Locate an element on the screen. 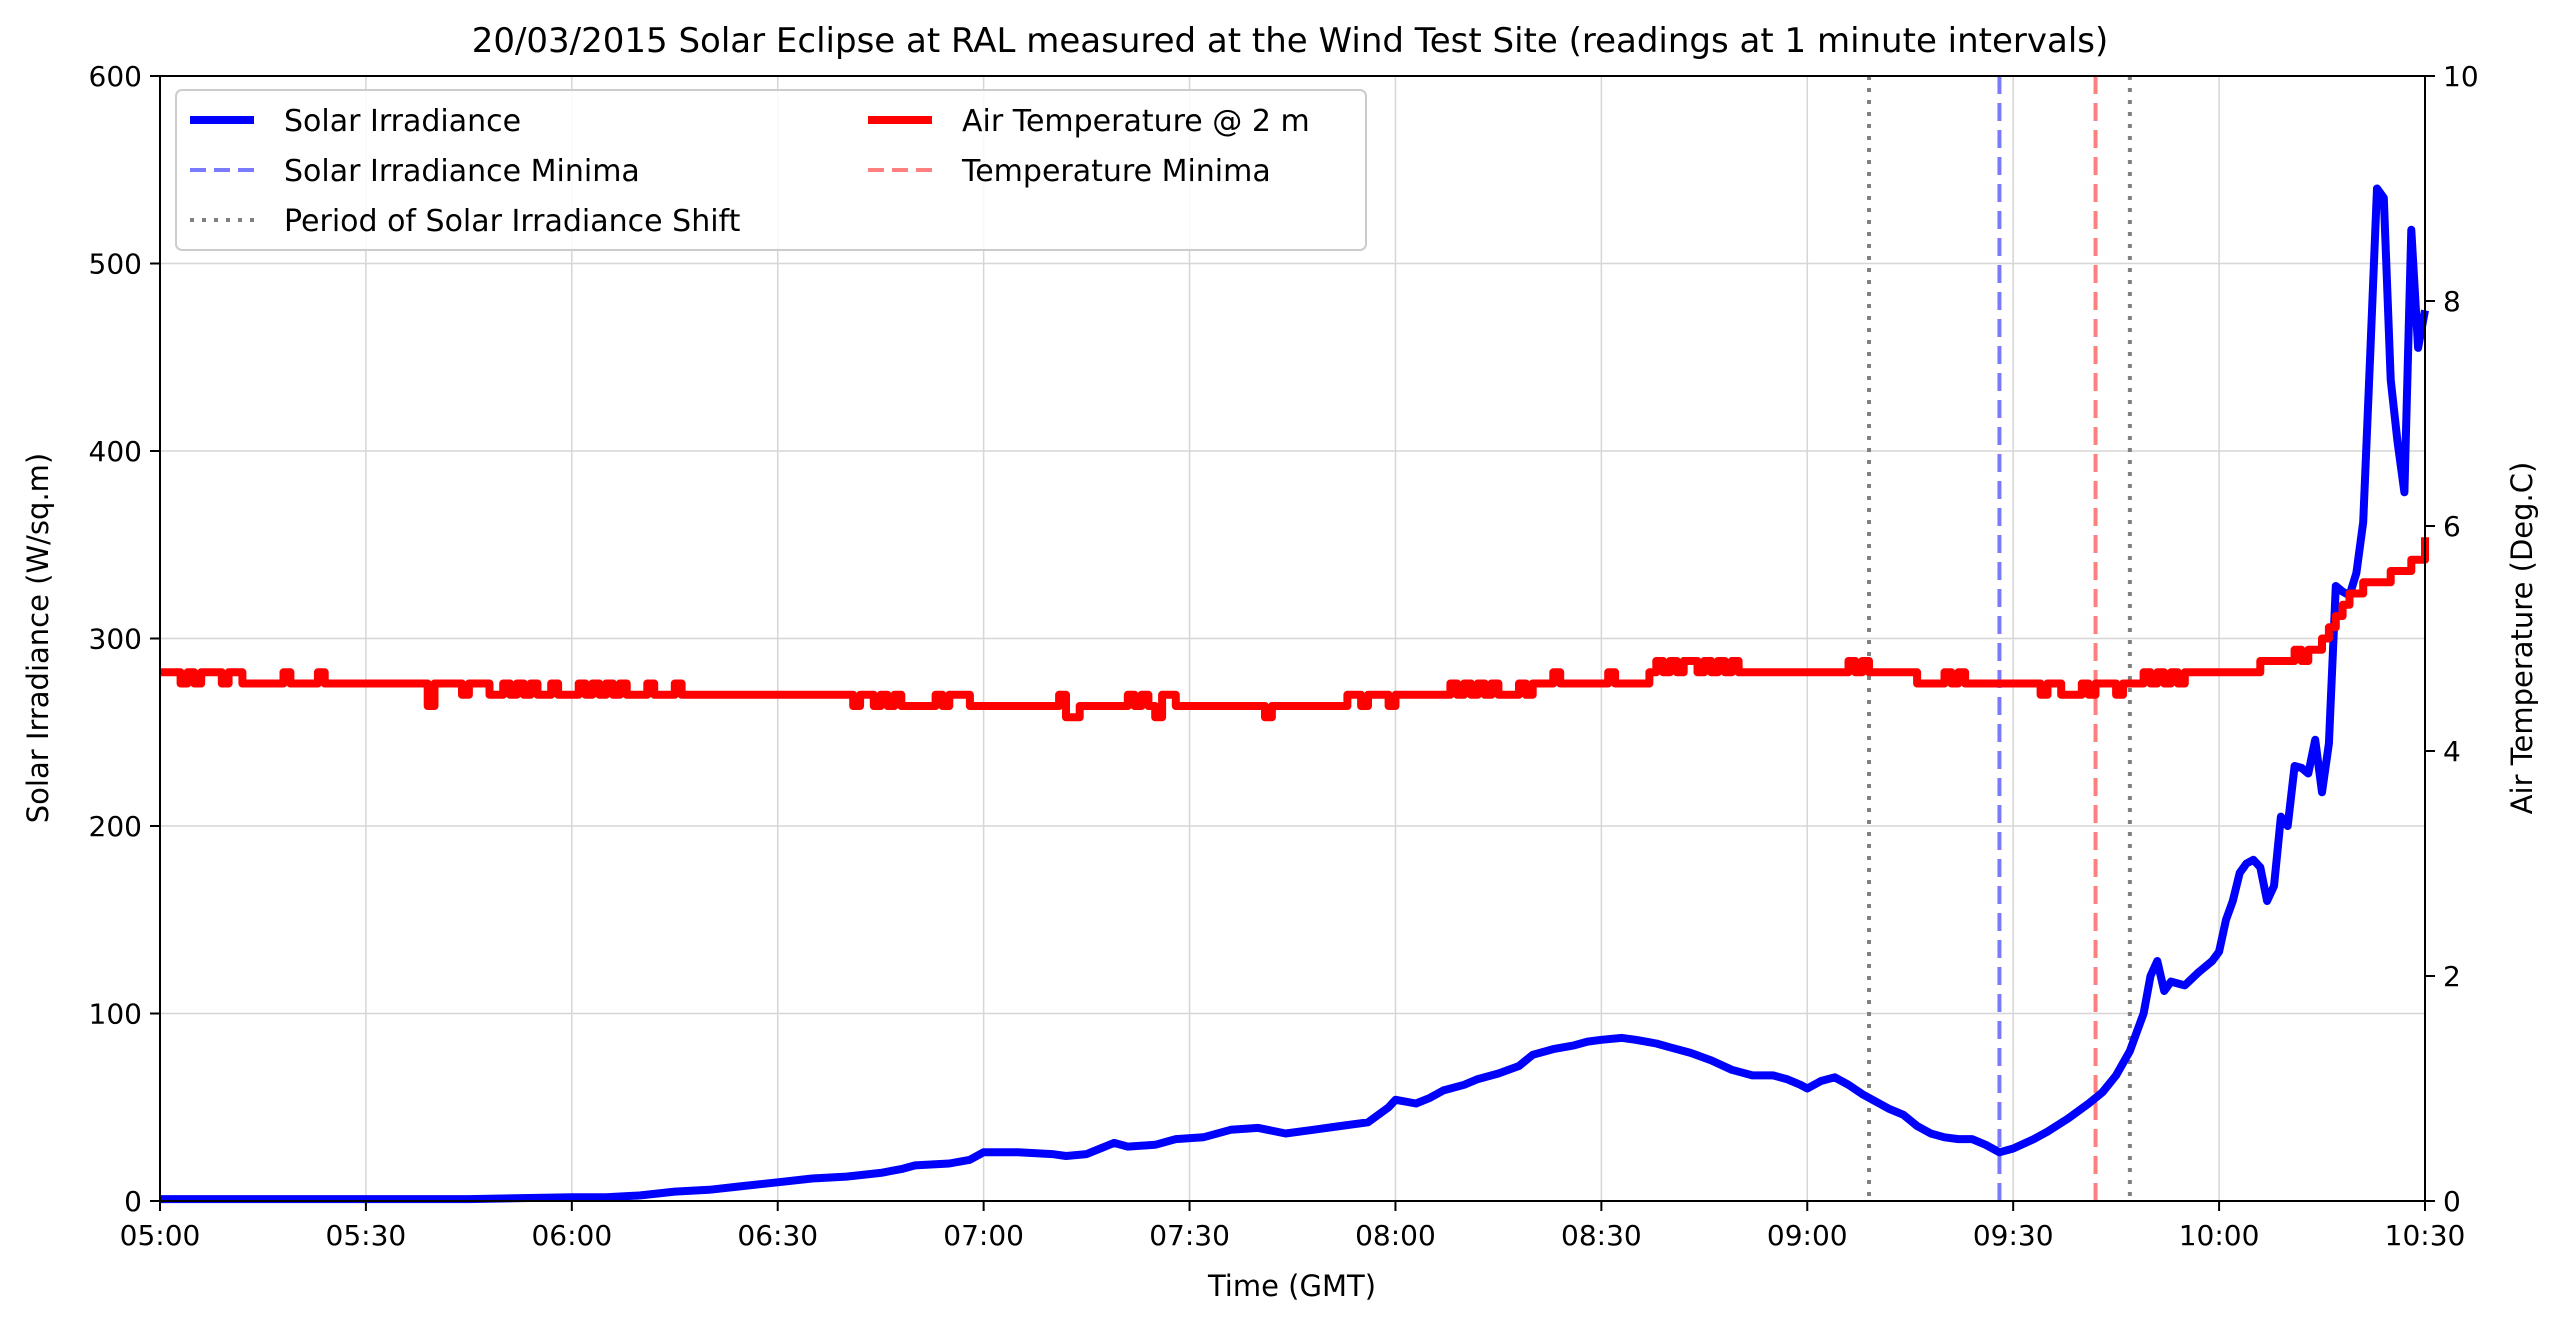  x-tick-label: 09:00 is located at coordinates (1807, 1235).